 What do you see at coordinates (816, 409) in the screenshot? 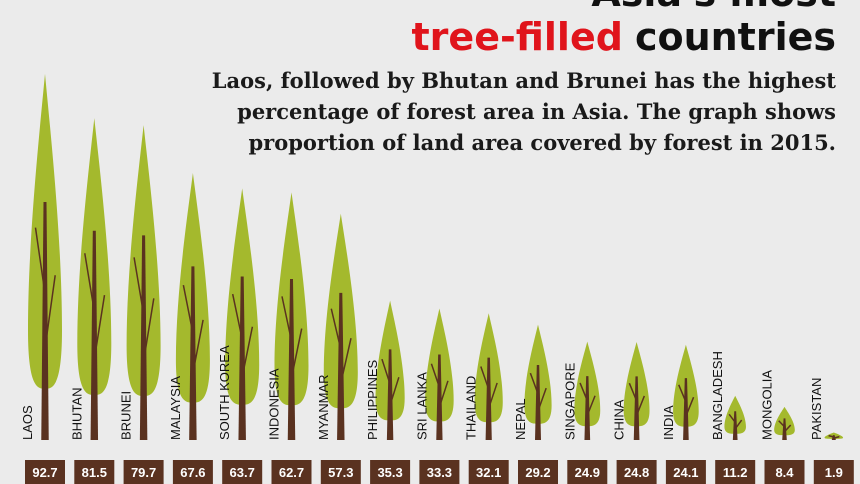
I see `category-label: PAKISTAN` at bounding box center [816, 409].